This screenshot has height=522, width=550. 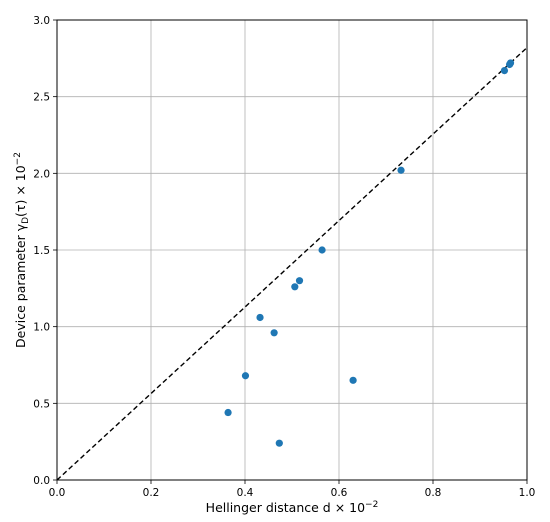 I want to click on x-tick-label: 0.8, so click(x=433, y=493).